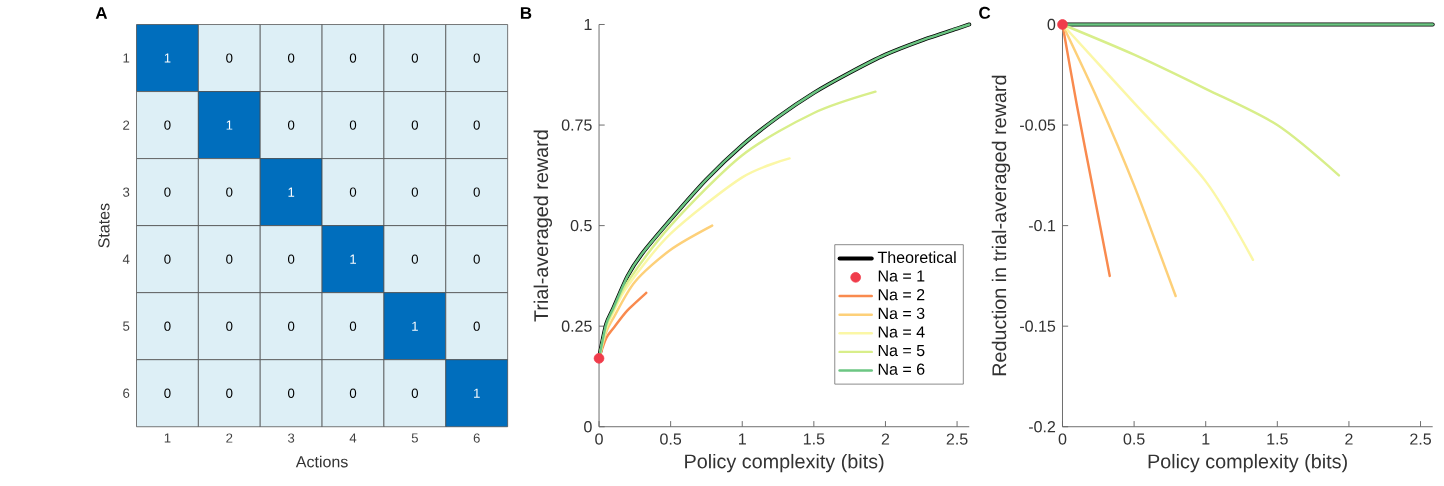 The width and height of the screenshot is (1444, 486). Describe the element at coordinates (1038, 326) in the screenshot. I see `y-tick-label: -0.15` at that location.